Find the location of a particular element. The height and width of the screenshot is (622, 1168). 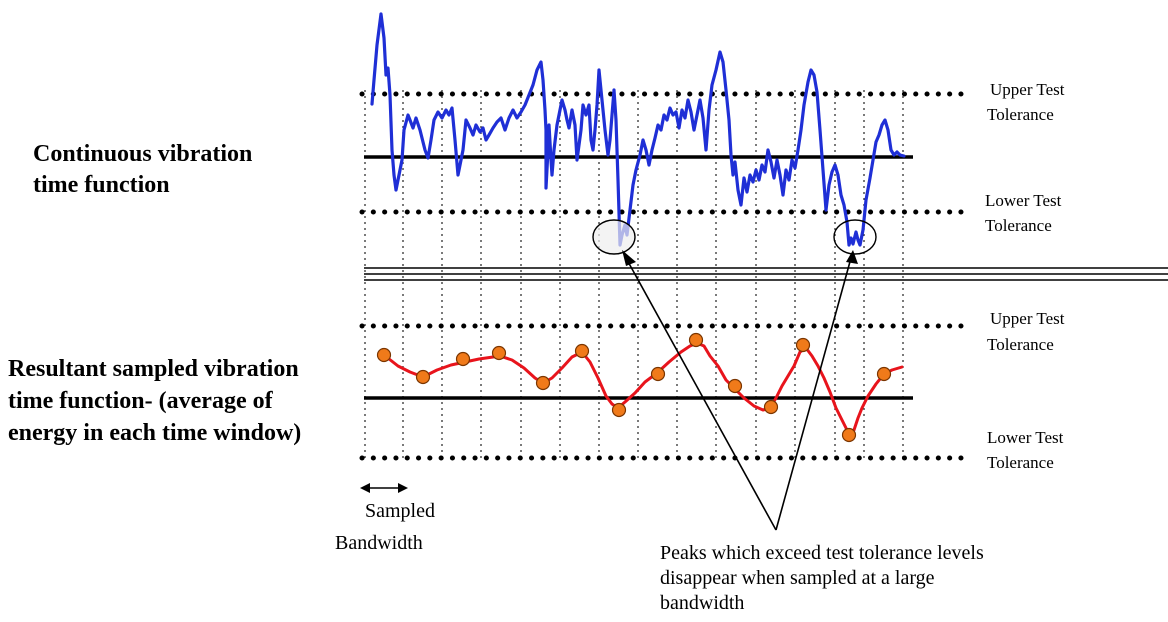

continuous-label-line1: Continuous vibration is located at coordinates (143, 154).